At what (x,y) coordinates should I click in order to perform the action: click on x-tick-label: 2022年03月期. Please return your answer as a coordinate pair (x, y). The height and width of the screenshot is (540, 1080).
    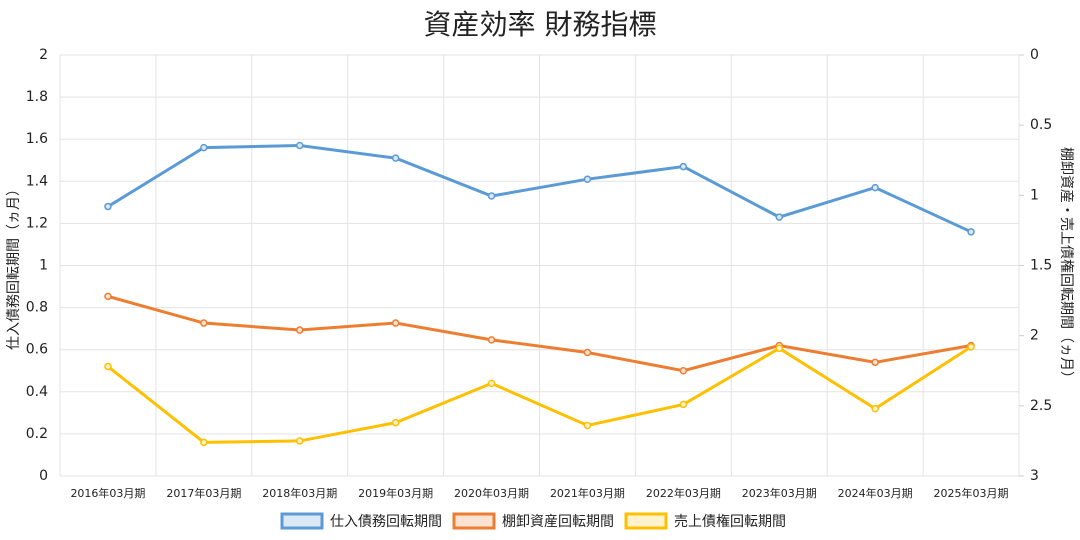
    Looking at the image, I should click on (683, 493).